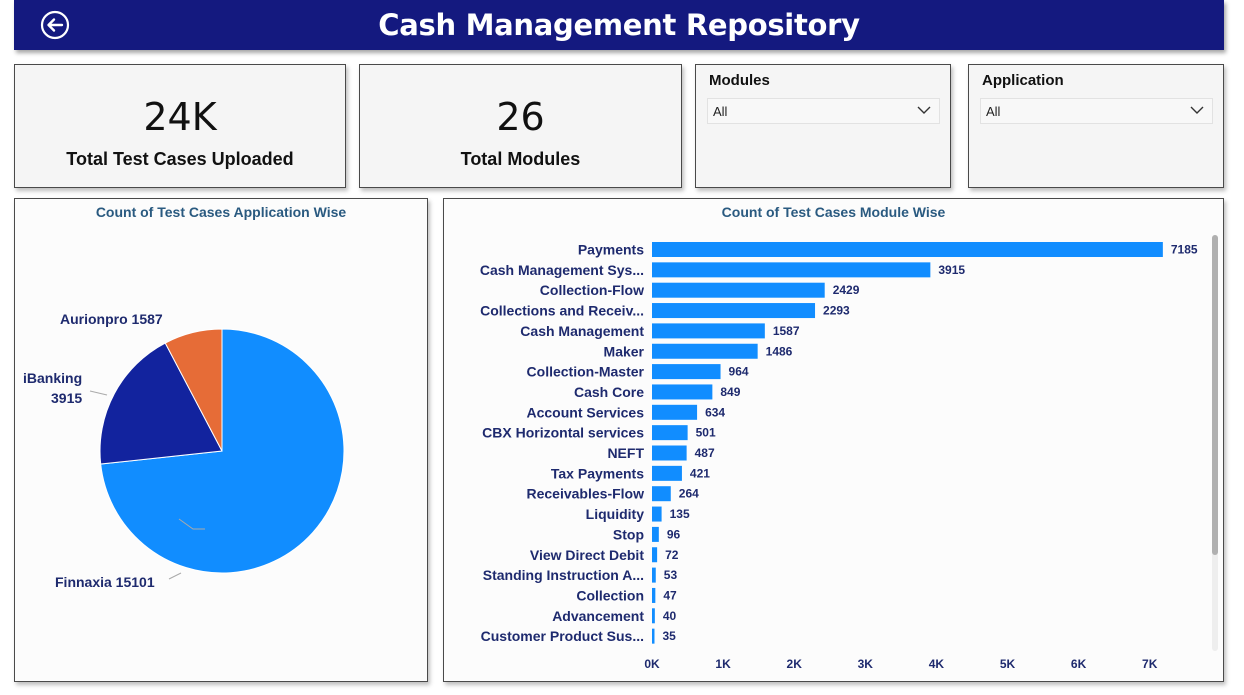 The height and width of the screenshot is (695, 1244). Describe the element at coordinates (1215, 395) in the screenshot. I see `scrollbar-thumb` at that location.